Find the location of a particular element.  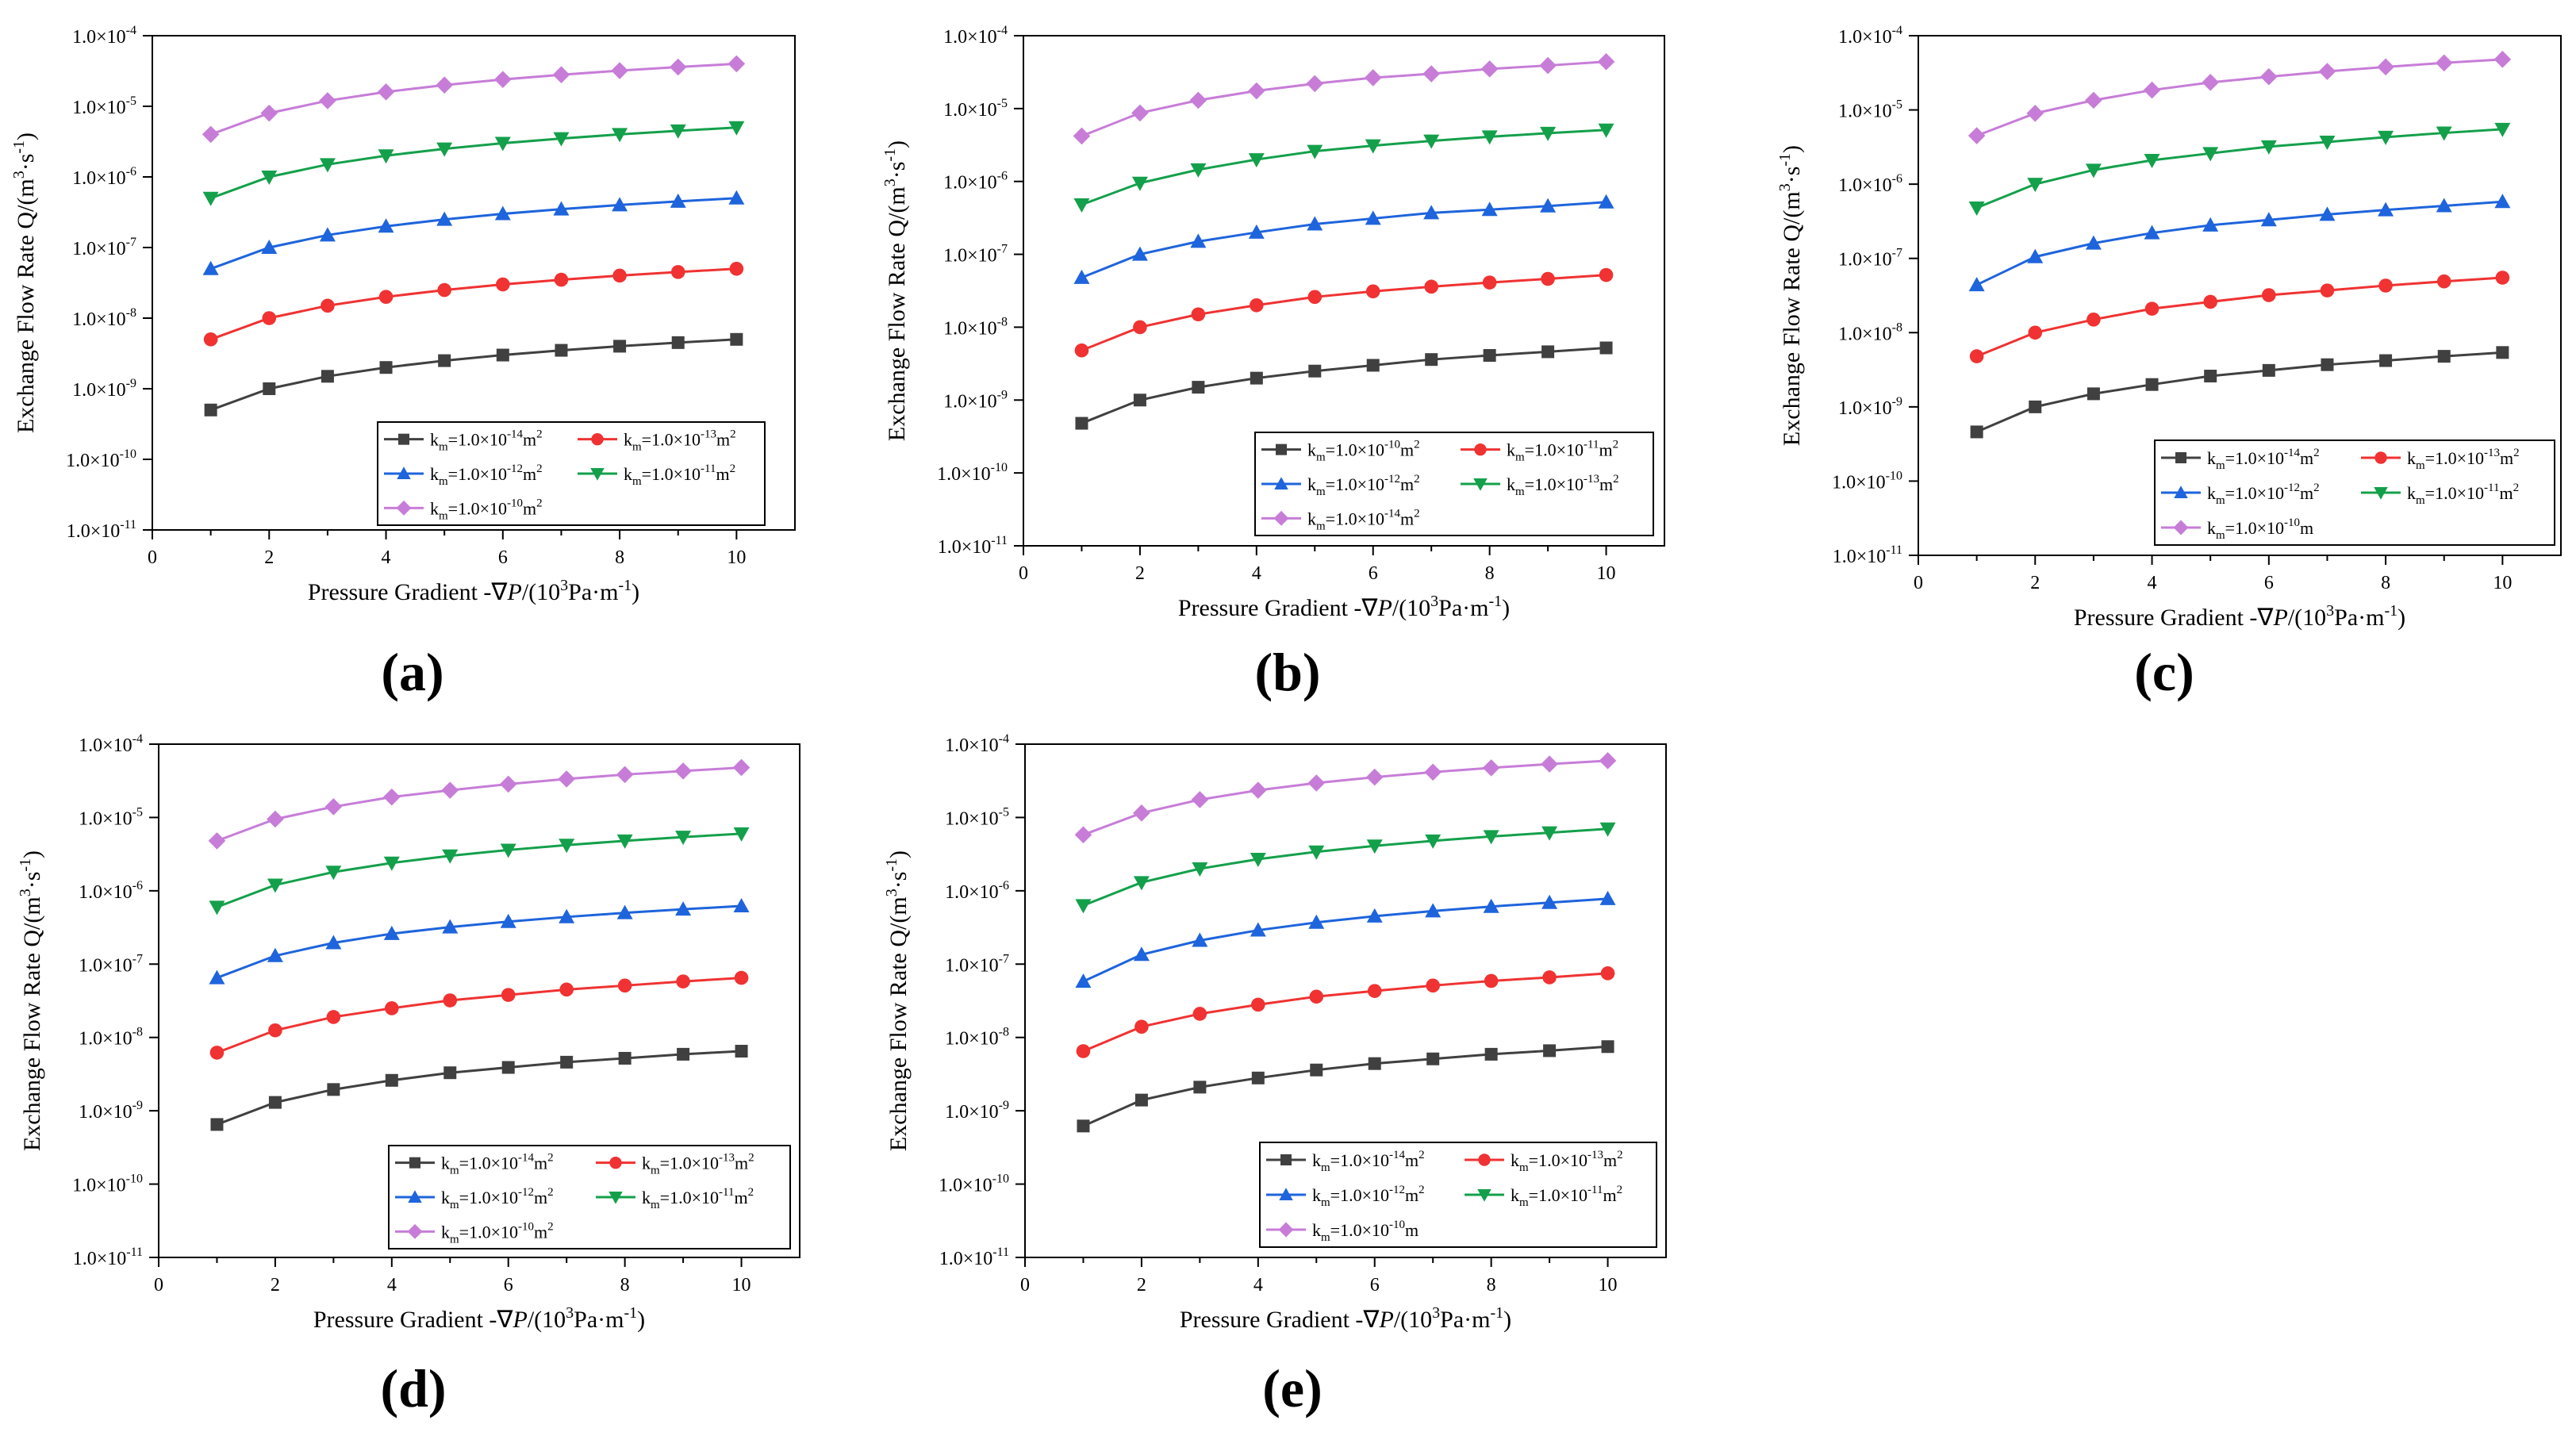

legend-box is located at coordinates (2354, 493).